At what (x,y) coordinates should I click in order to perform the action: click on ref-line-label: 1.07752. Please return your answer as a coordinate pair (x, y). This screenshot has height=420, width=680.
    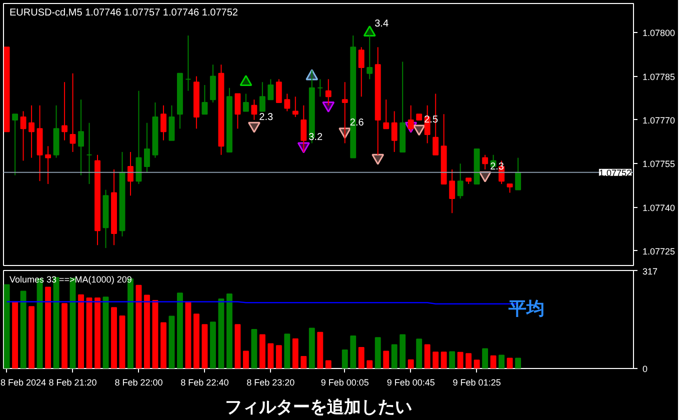
    Looking at the image, I should click on (615, 173).